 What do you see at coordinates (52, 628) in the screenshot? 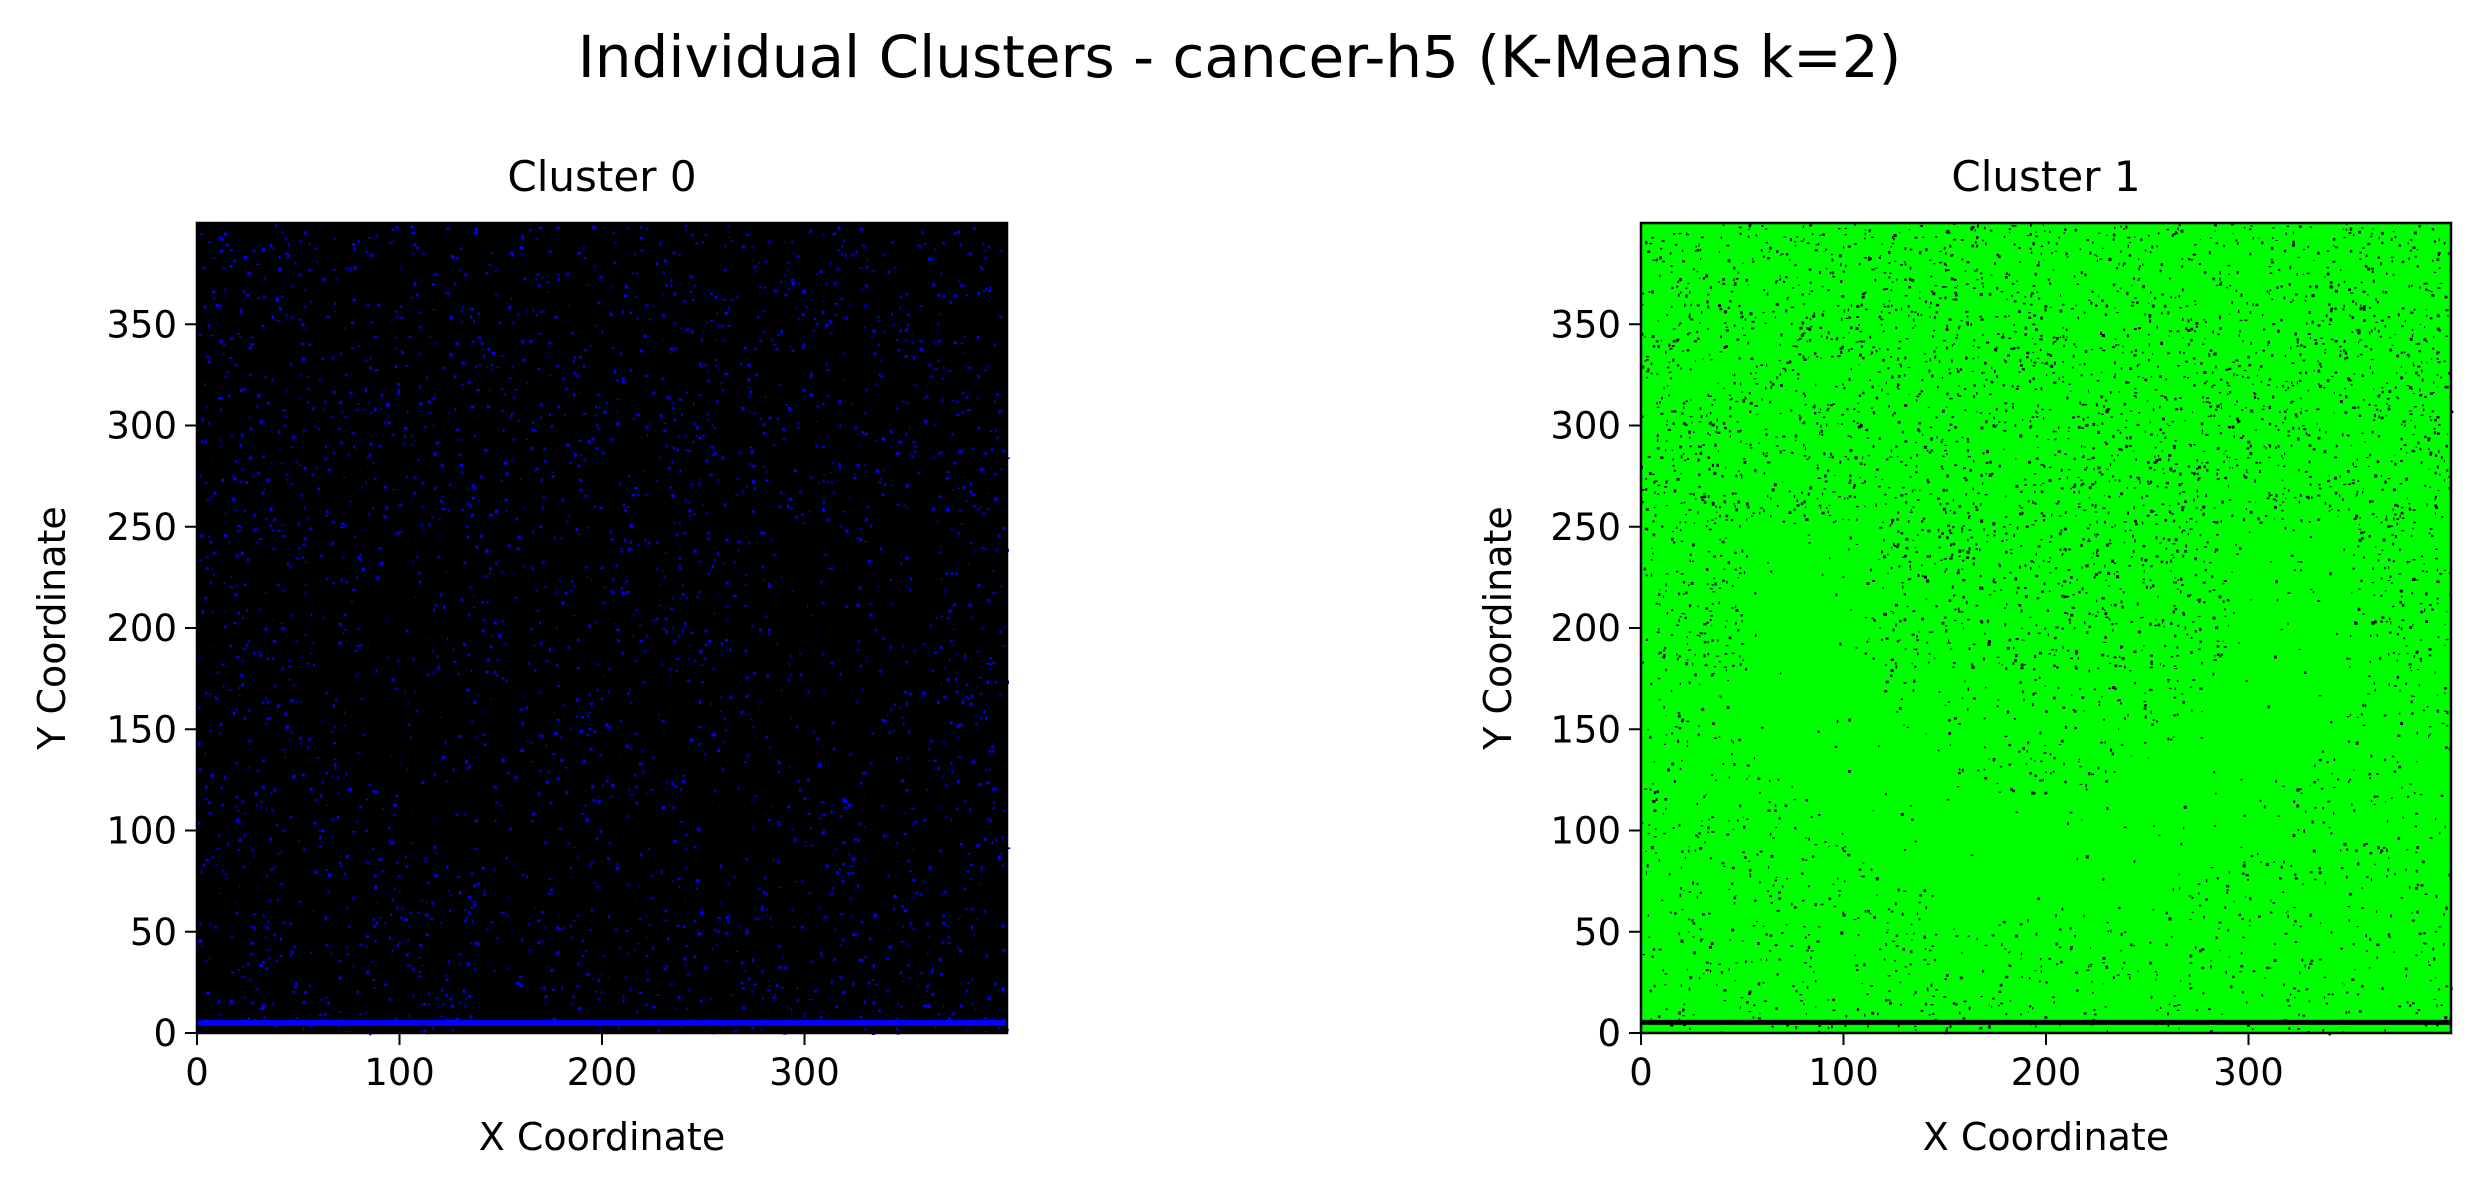
I see `y-axis-label-cluster-0: Y Coordinate` at bounding box center [52, 628].